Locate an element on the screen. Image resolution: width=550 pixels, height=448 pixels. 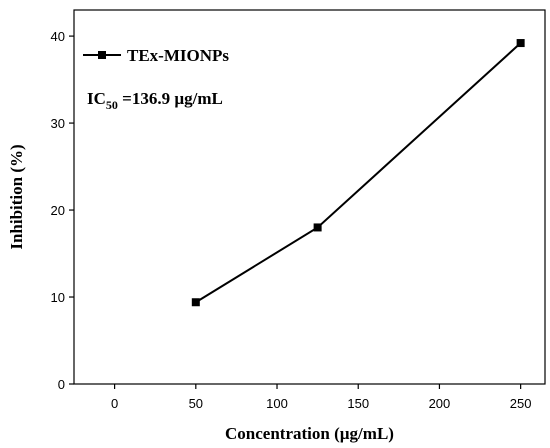
y-tick-label: 20 is located at coordinates (58, 210).